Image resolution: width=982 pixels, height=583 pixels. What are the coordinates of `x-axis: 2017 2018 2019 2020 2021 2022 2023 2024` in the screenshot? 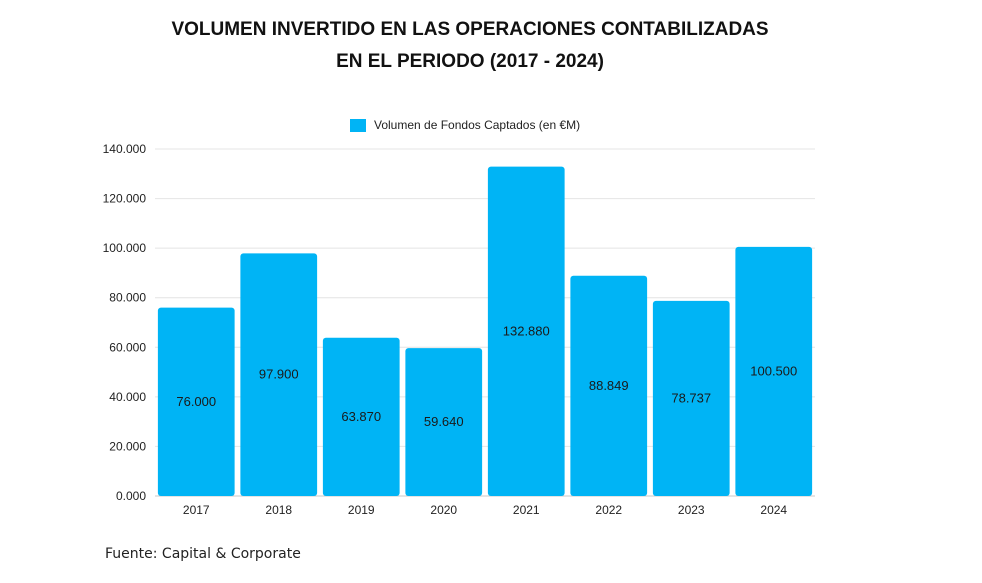 It's located at (485, 510).